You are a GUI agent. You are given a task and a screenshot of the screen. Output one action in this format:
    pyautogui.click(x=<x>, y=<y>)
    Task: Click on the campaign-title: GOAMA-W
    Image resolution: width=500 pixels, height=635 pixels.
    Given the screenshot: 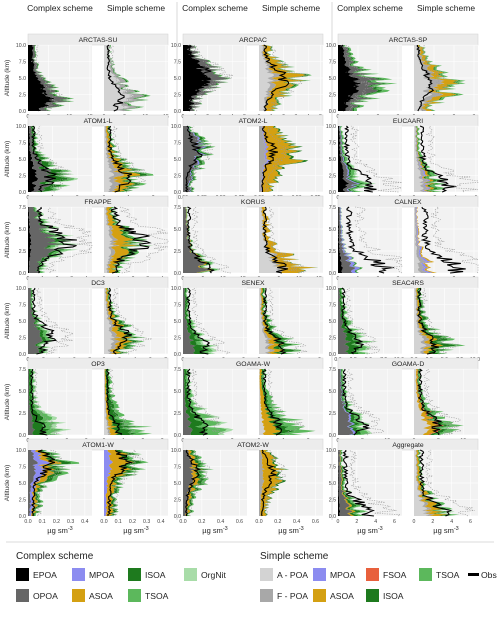 What is the action you would take?
    pyautogui.click(x=253, y=364)
    